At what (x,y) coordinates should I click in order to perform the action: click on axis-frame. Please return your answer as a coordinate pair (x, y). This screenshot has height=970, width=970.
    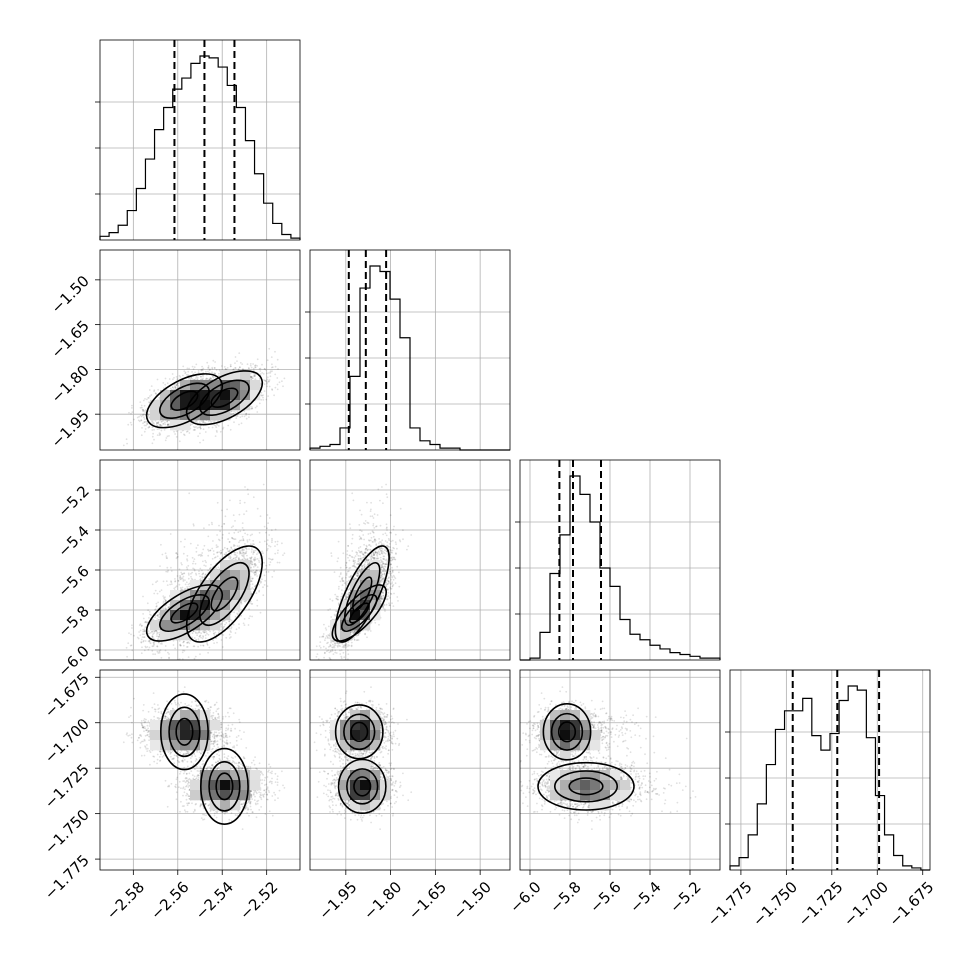
    Looking at the image, I should click on (830, 770).